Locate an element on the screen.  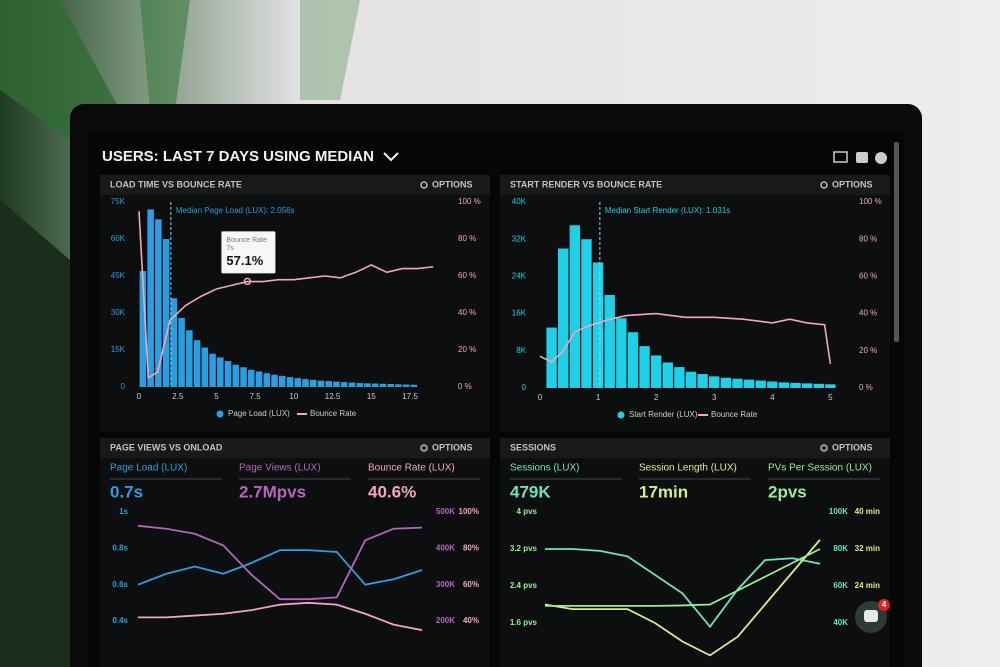
y3-tick-label: 40% is located at coordinates (471, 620).